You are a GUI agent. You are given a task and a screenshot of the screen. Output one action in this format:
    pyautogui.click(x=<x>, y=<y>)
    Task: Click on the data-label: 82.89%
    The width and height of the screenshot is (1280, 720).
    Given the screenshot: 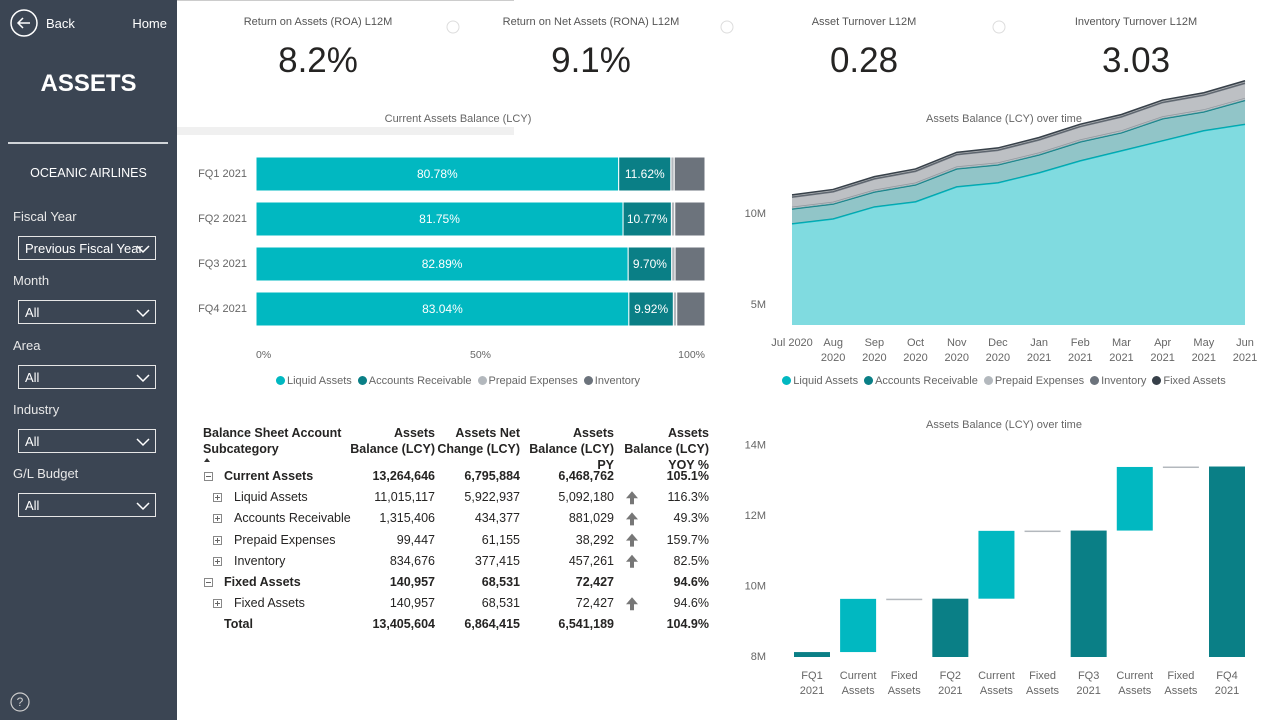 What is the action you would take?
    pyautogui.click(x=442, y=264)
    